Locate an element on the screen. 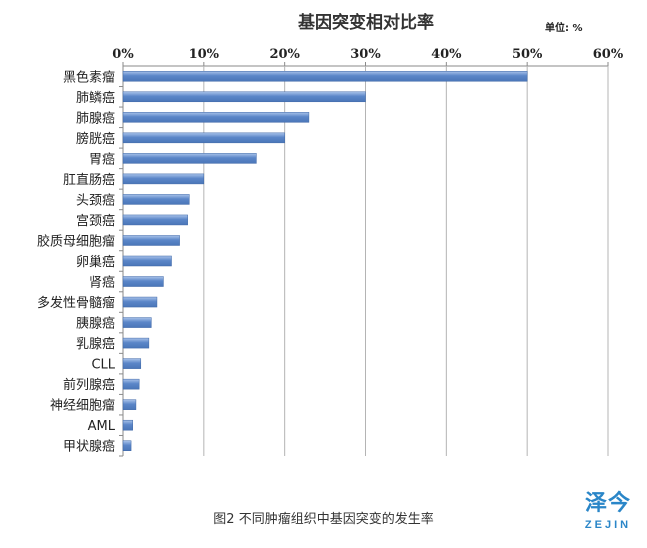 This screenshot has height=548, width=647. chart-title: 基因突变相对比率 is located at coordinates (365, 22).